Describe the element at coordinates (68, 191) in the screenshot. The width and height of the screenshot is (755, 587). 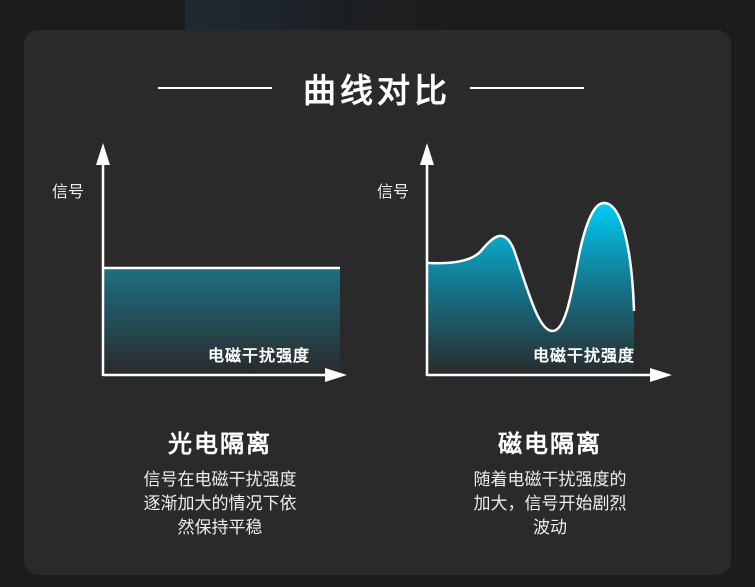
I see `left-y-label: 信号` at that location.